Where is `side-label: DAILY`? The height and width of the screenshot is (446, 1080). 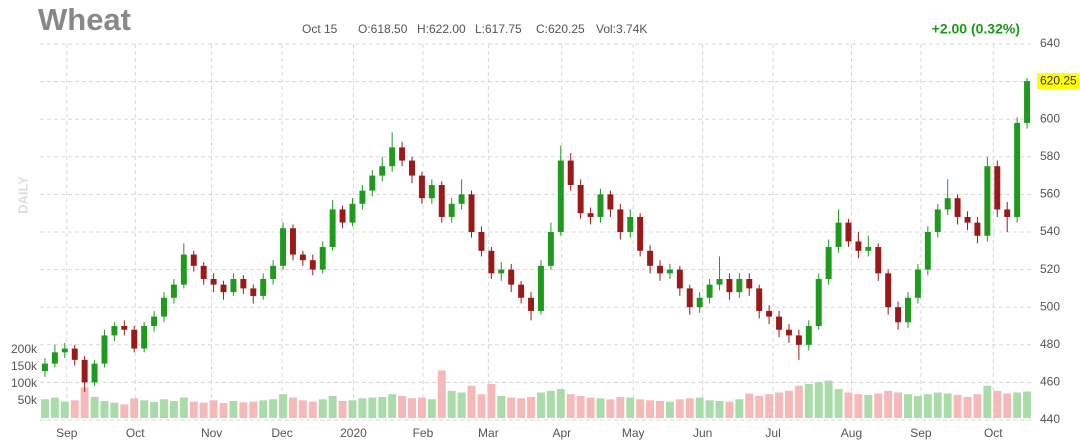
side-label: DAILY is located at coordinates (22, 195).